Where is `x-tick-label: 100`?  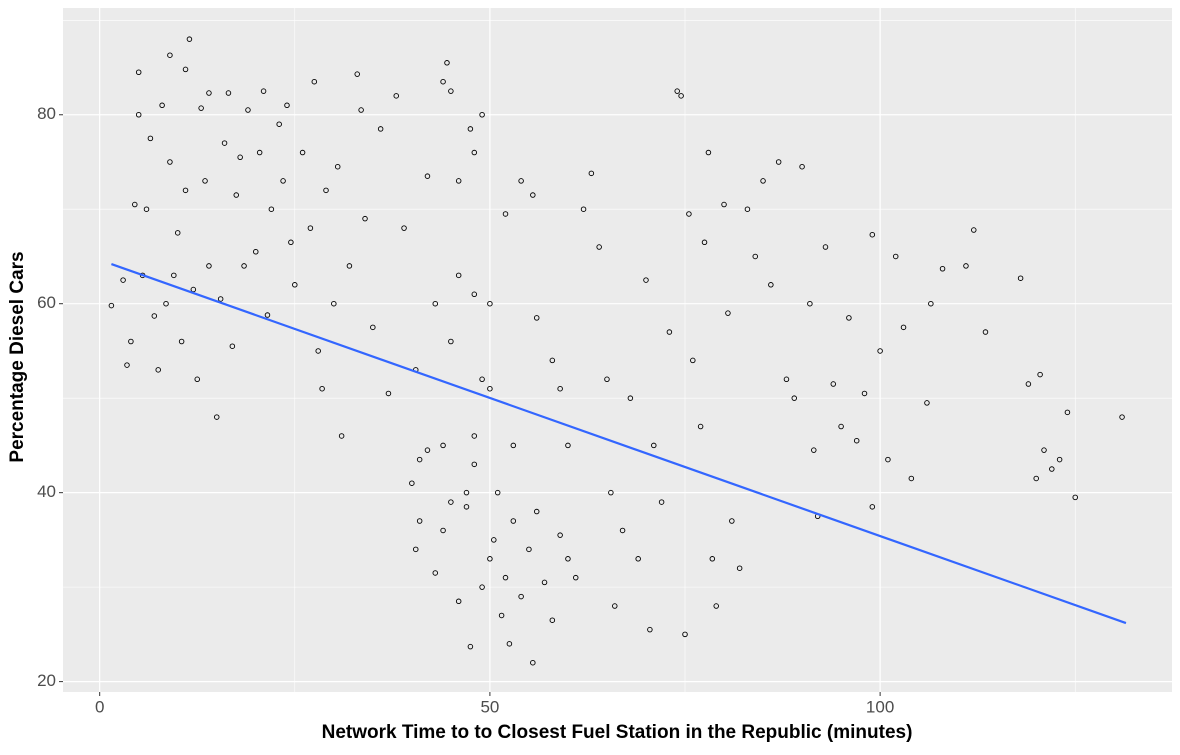 x-tick-label: 100 is located at coordinates (880, 706).